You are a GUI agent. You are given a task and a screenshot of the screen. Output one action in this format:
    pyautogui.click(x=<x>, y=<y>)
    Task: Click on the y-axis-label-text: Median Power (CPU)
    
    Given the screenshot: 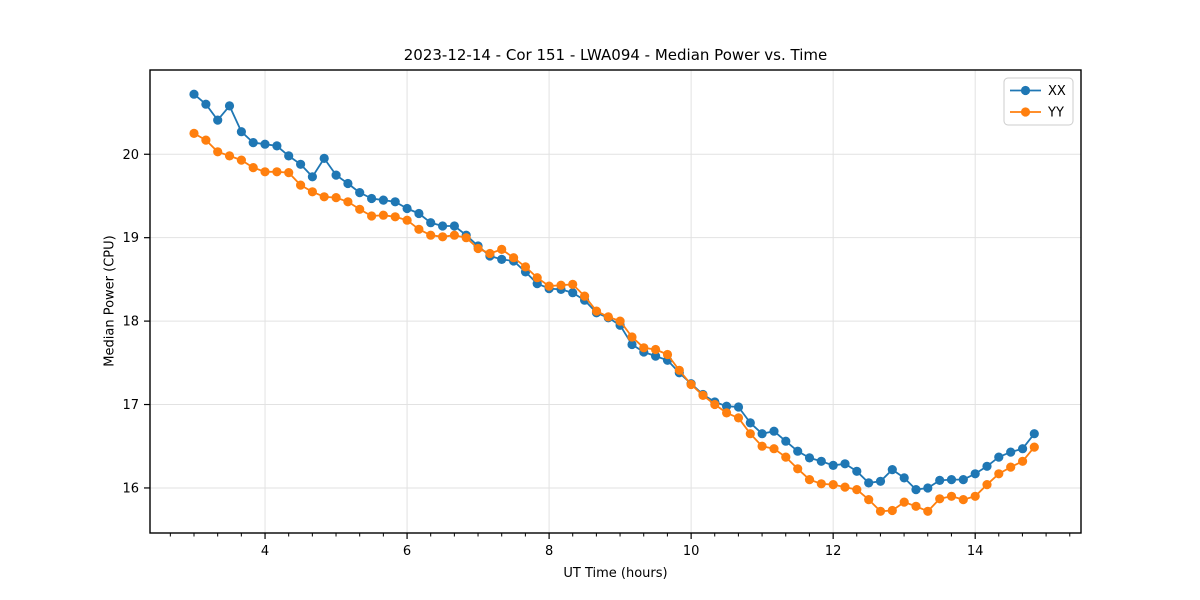 What is the action you would take?
    pyautogui.click(x=110, y=301)
    